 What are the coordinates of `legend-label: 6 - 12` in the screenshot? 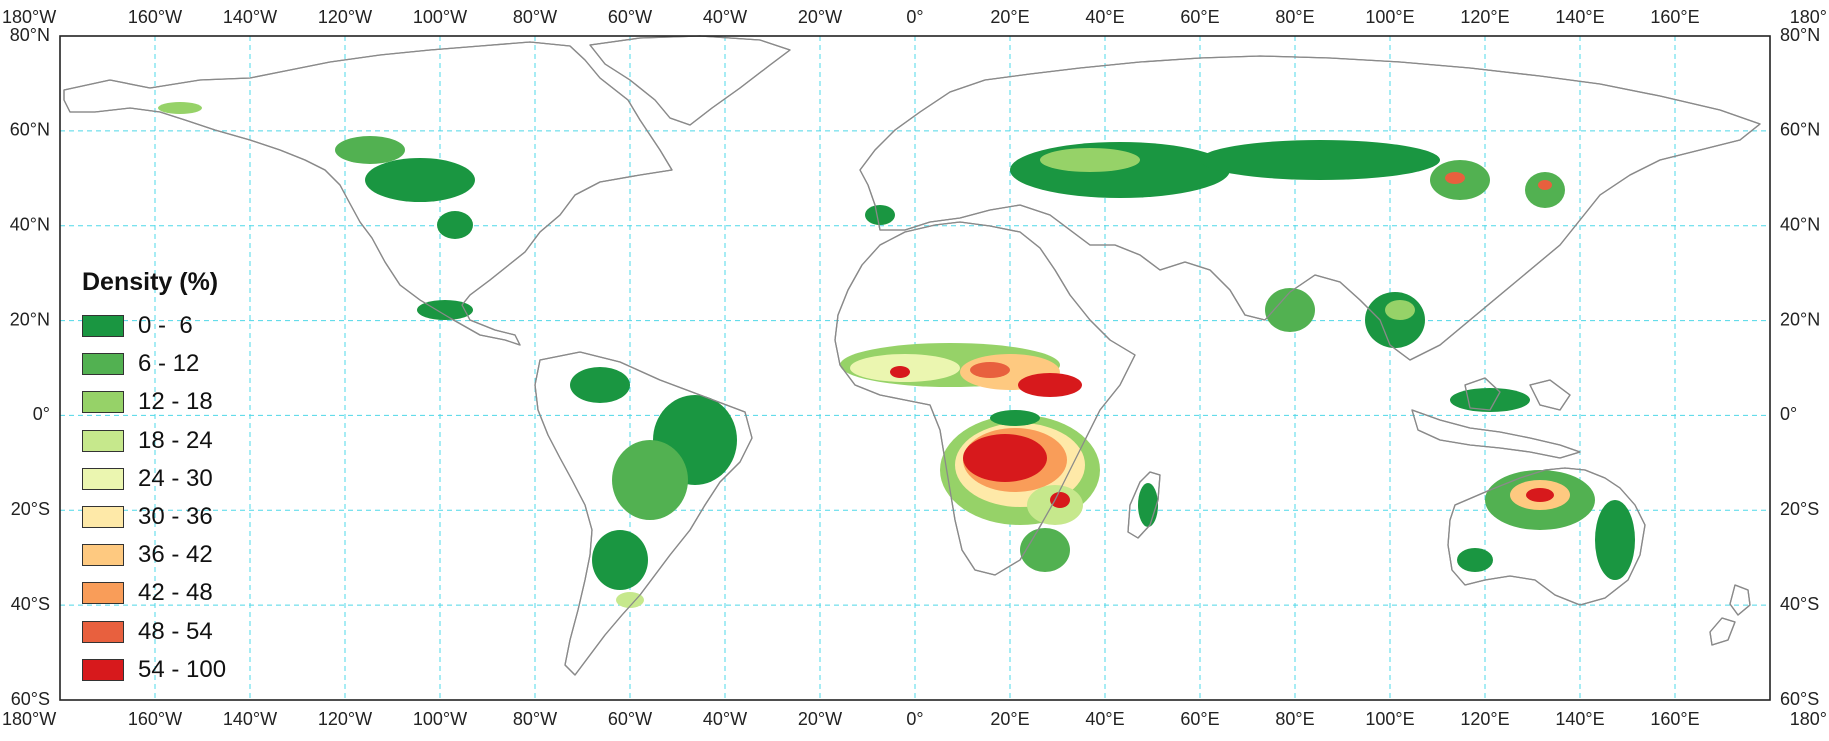 It's located at (169, 364).